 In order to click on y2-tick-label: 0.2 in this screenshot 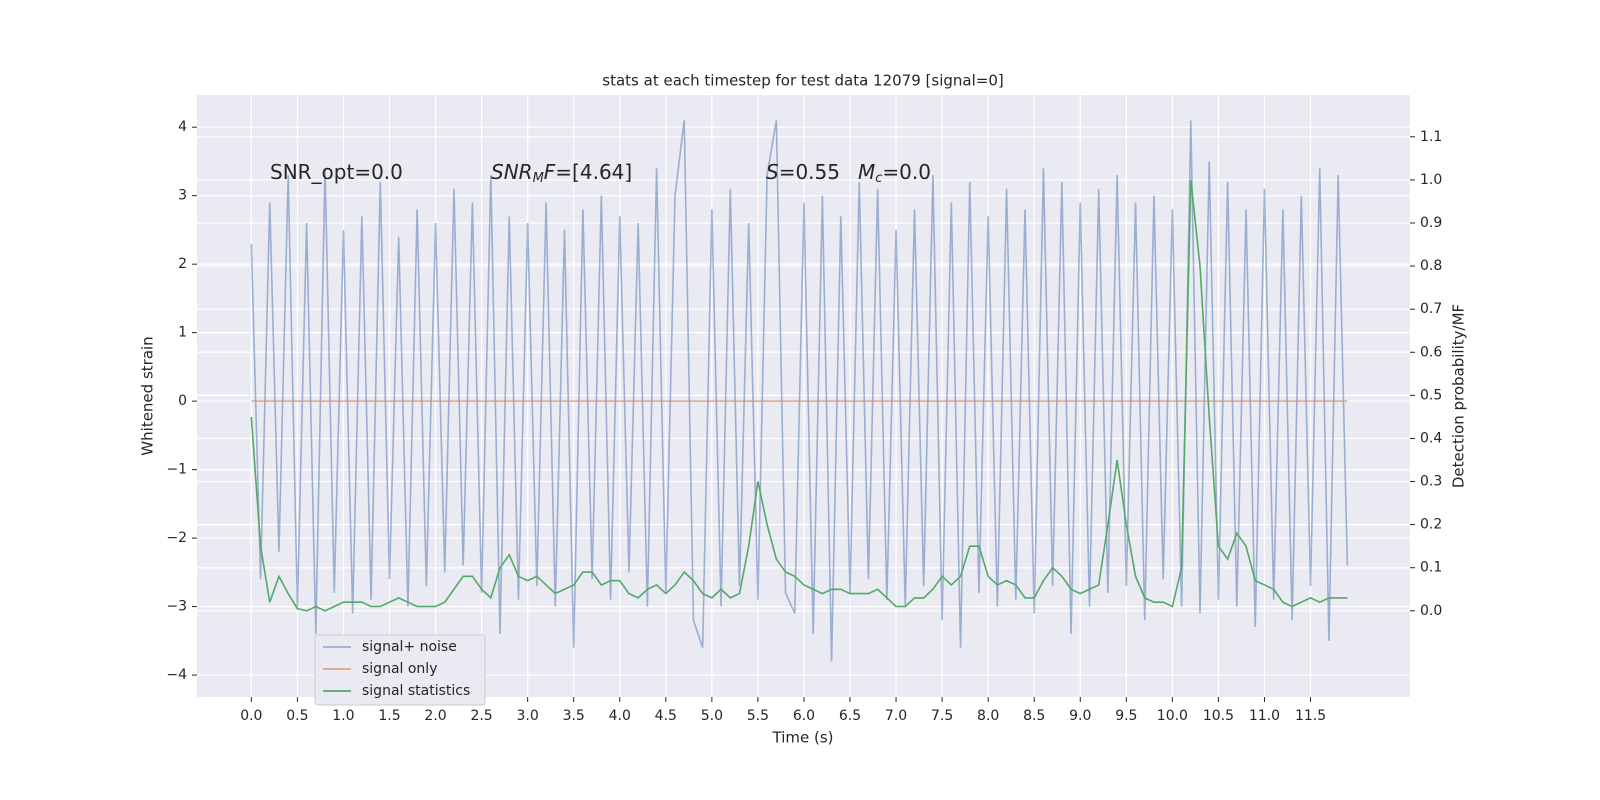, I will do `click(1431, 525)`.